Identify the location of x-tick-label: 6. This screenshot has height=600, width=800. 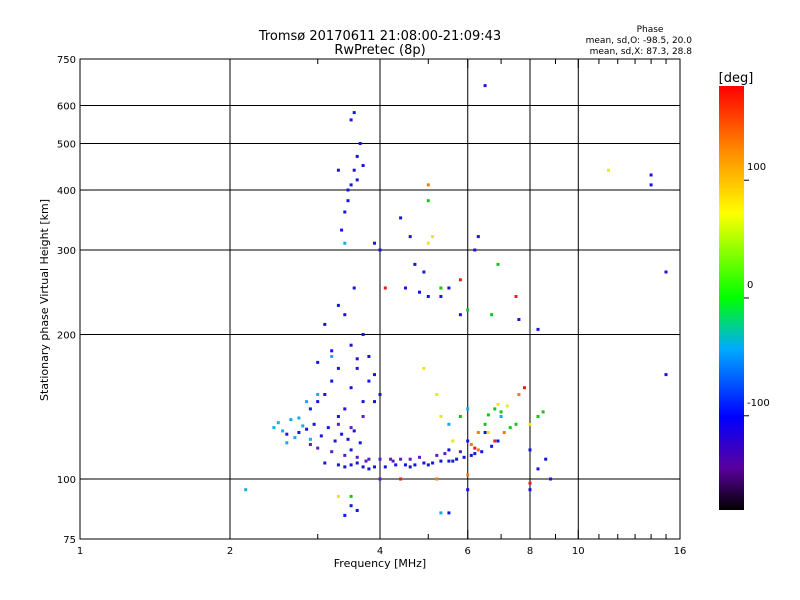
(468, 551).